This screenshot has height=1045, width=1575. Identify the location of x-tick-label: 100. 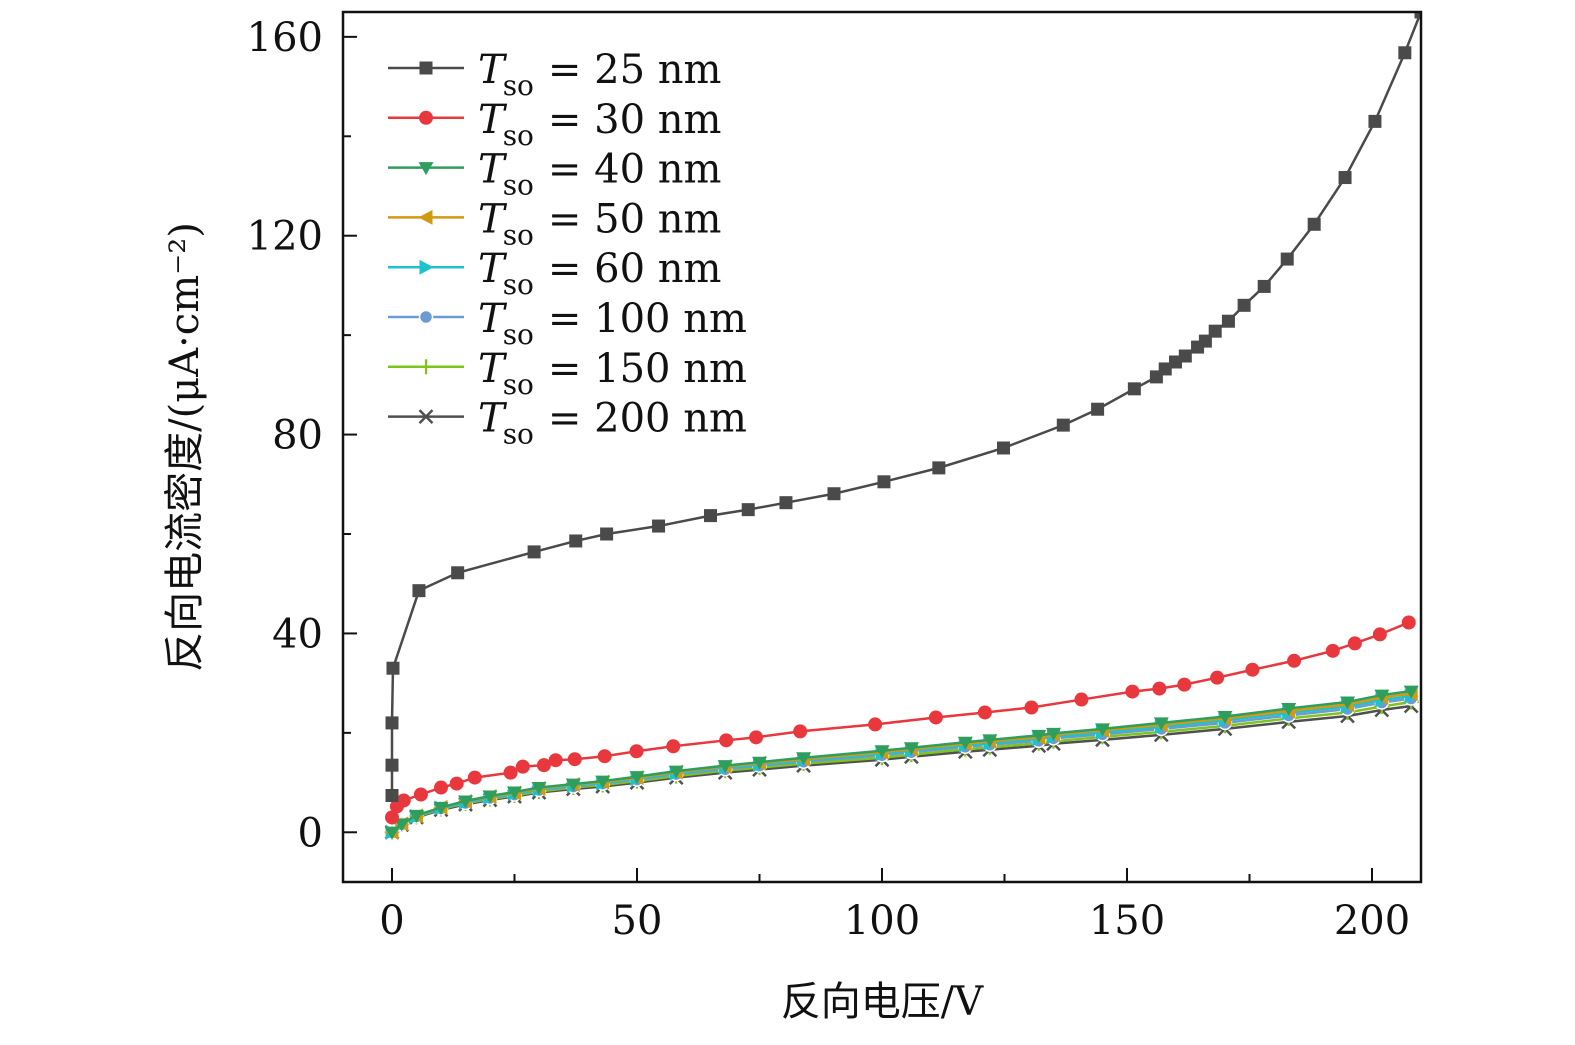
(882, 921).